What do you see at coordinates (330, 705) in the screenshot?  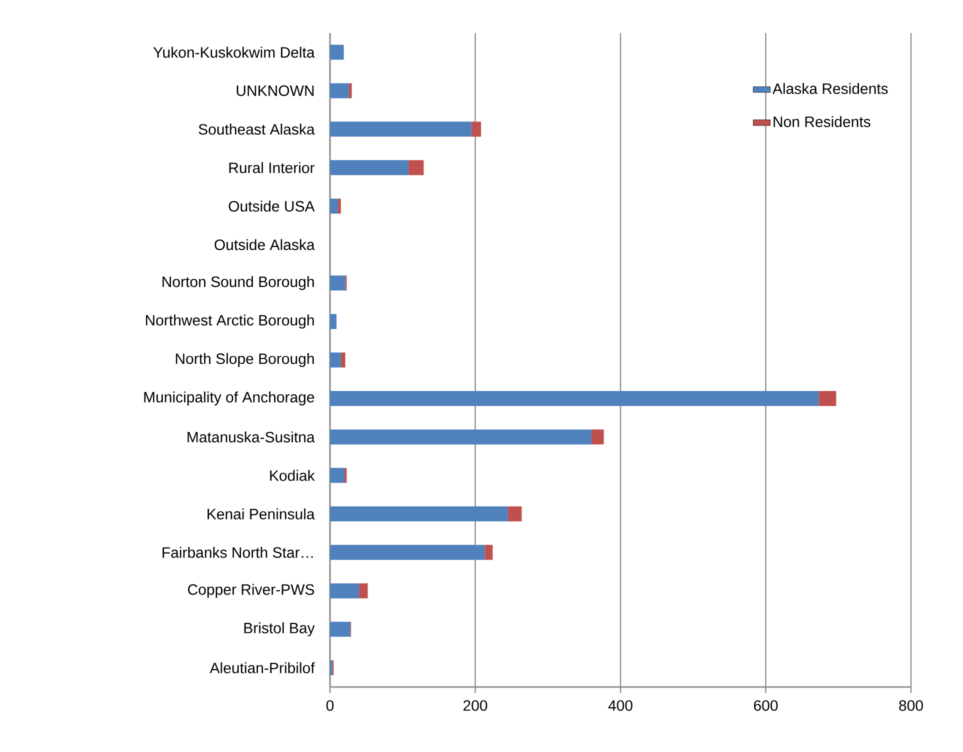 I see `x-tick-label: 0` at bounding box center [330, 705].